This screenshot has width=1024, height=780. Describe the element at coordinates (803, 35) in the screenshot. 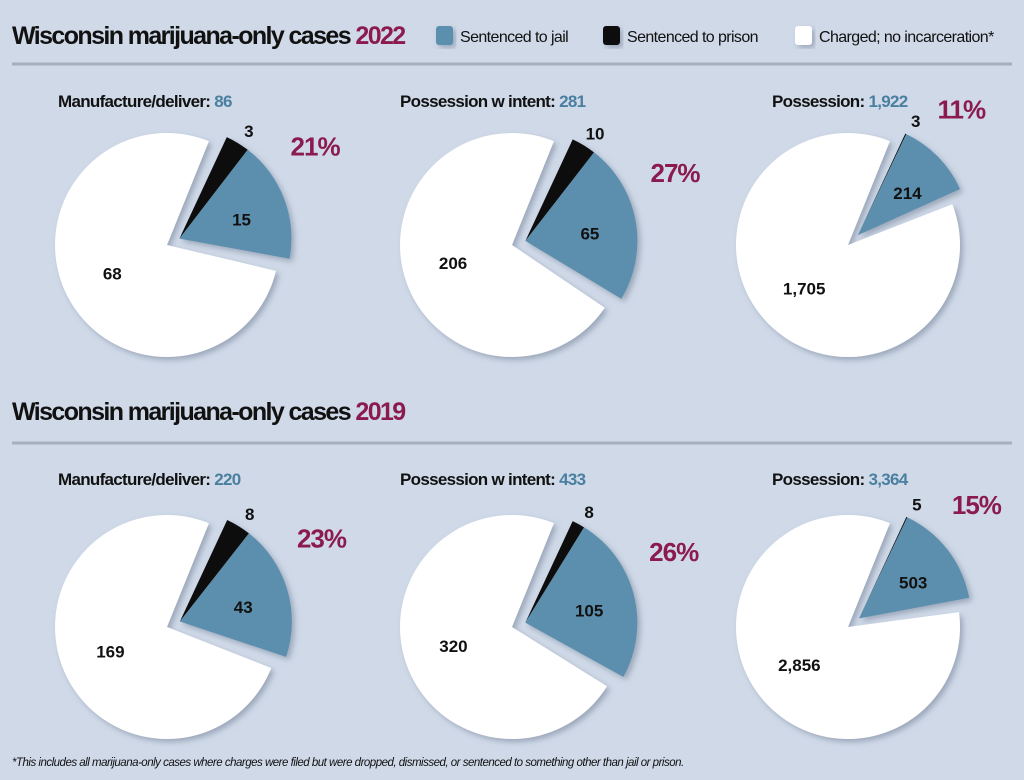

I see `legend-swatch-none` at that location.